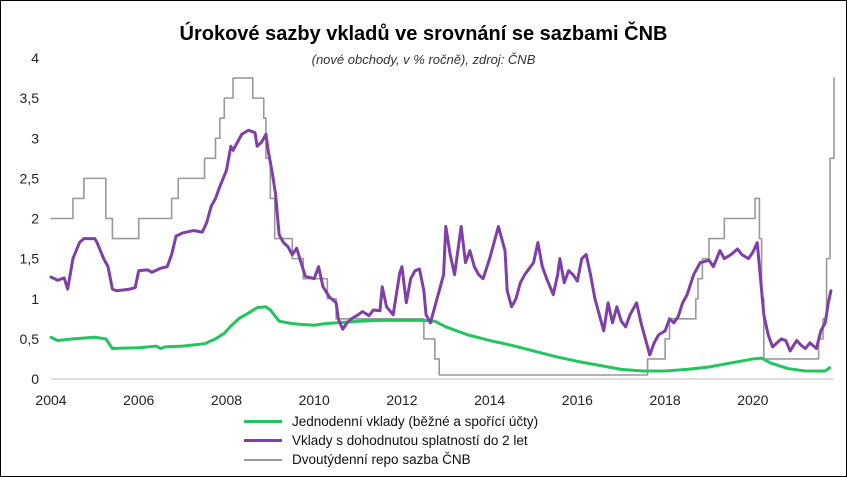 The image size is (847, 477). I want to click on legend-item-repo: Dvoutýdenní repo sazba ČNB, so click(391, 459).